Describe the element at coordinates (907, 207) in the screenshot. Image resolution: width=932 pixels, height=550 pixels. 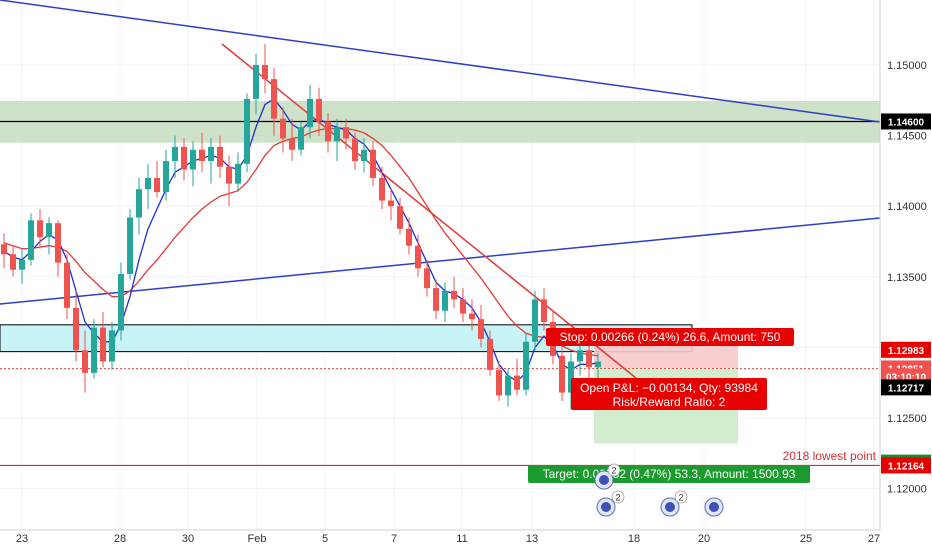
I see `price-tick-label: 1.14000` at that location.